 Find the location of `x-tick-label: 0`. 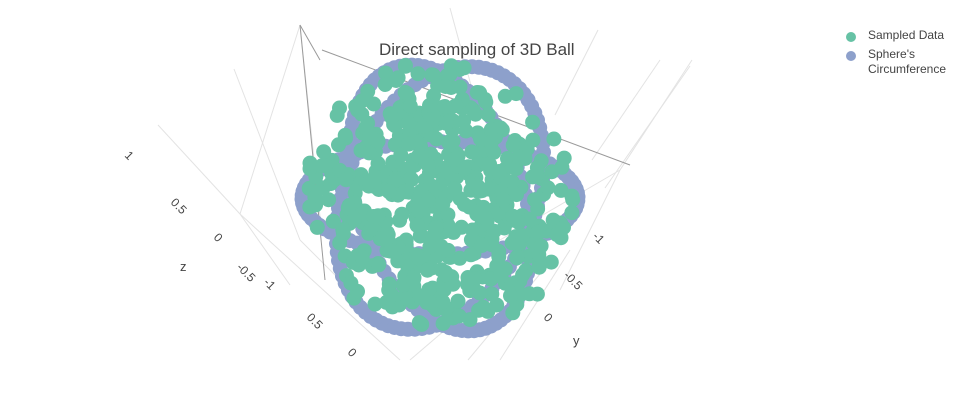

x-tick-label: 0 is located at coordinates (352, 352).